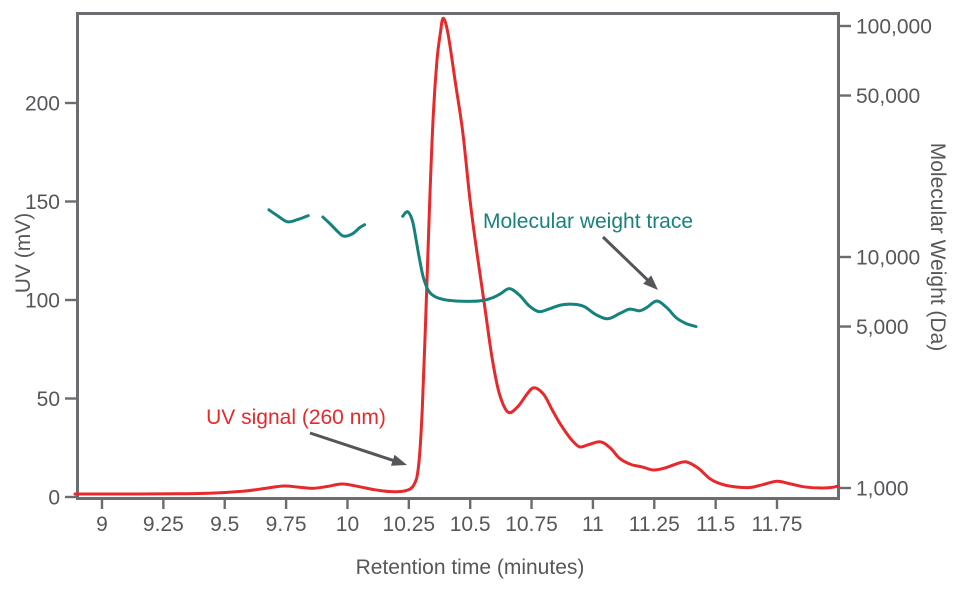  What do you see at coordinates (42, 104) in the screenshot?
I see `uv-tick-label: 200` at bounding box center [42, 104].